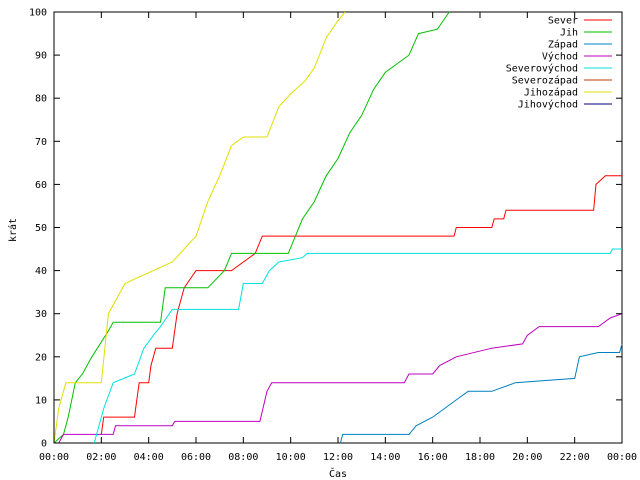 The width and height of the screenshot is (640, 480). What do you see at coordinates (569, 33) in the screenshot?
I see `legend-label: Jih` at bounding box center [569, 33].